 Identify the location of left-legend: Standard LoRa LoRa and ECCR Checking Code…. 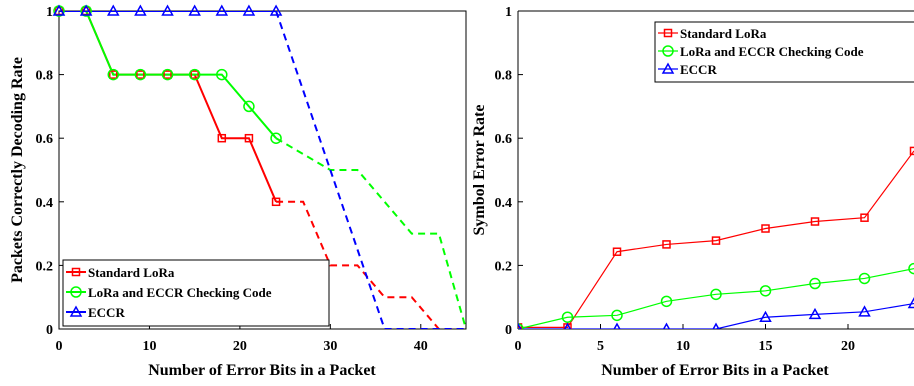
(196, 293).